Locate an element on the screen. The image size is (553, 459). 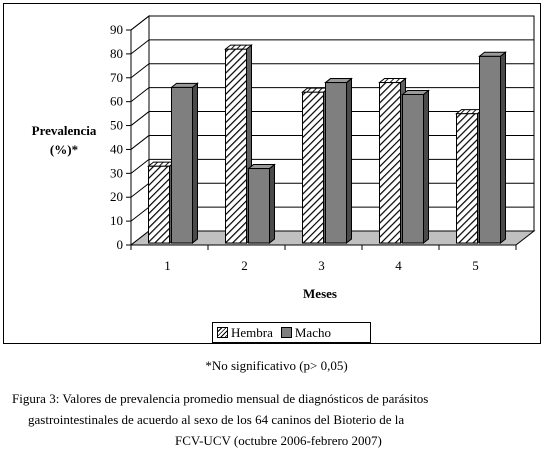
y-tick-label: 0 is located at coordinates (120, 244).